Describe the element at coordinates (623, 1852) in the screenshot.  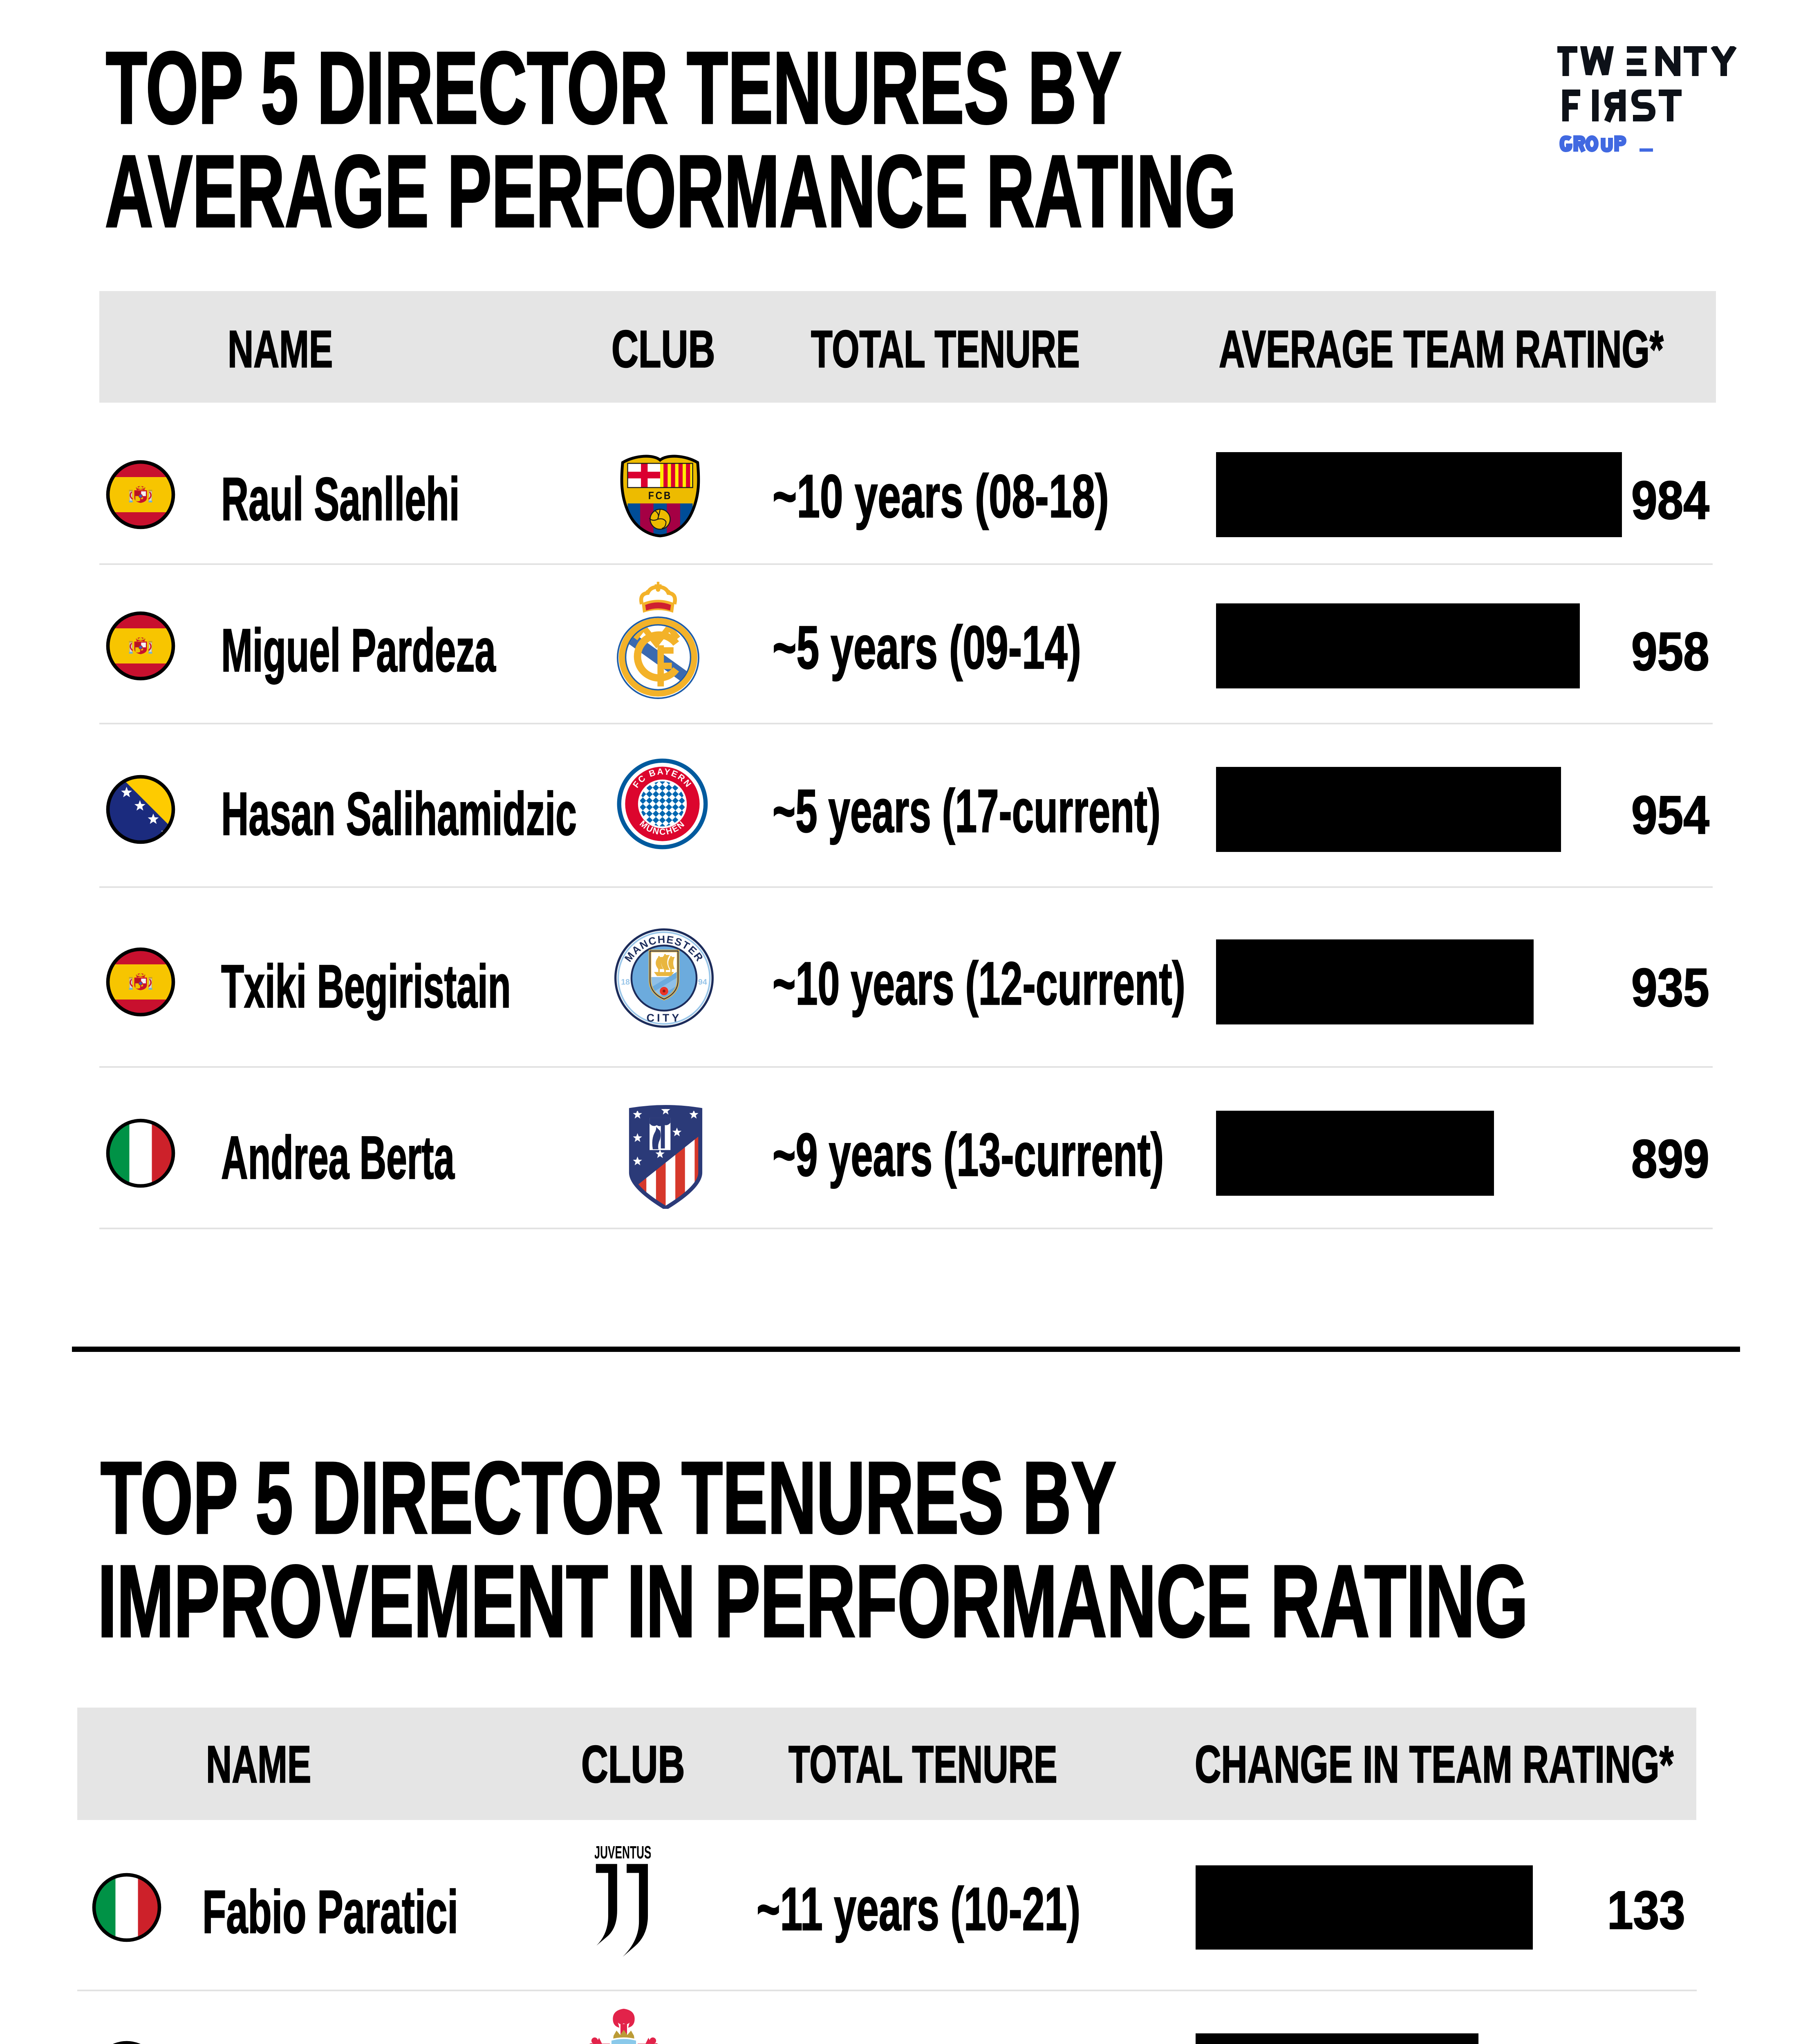
I see `svg-text: JUVENTUS` at that location.